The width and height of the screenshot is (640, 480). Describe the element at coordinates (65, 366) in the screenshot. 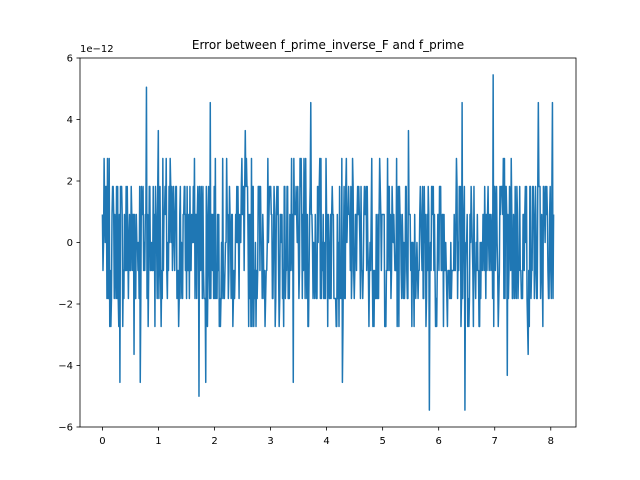

I see `y-tick-label: −4` at that location.